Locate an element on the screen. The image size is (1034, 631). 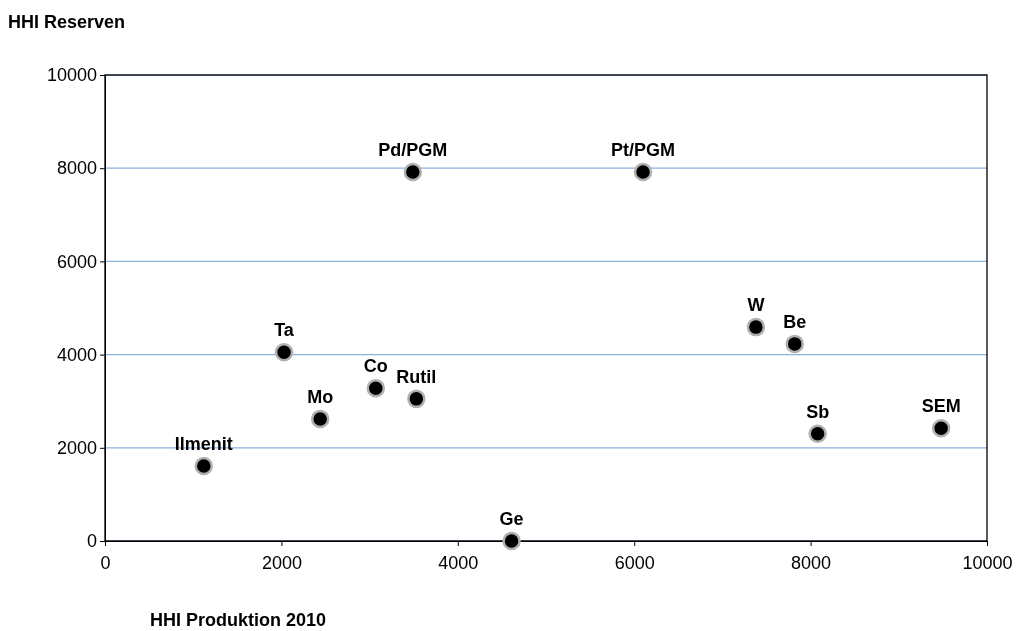
annotation: Rutil is located at coordinates (416, 376).